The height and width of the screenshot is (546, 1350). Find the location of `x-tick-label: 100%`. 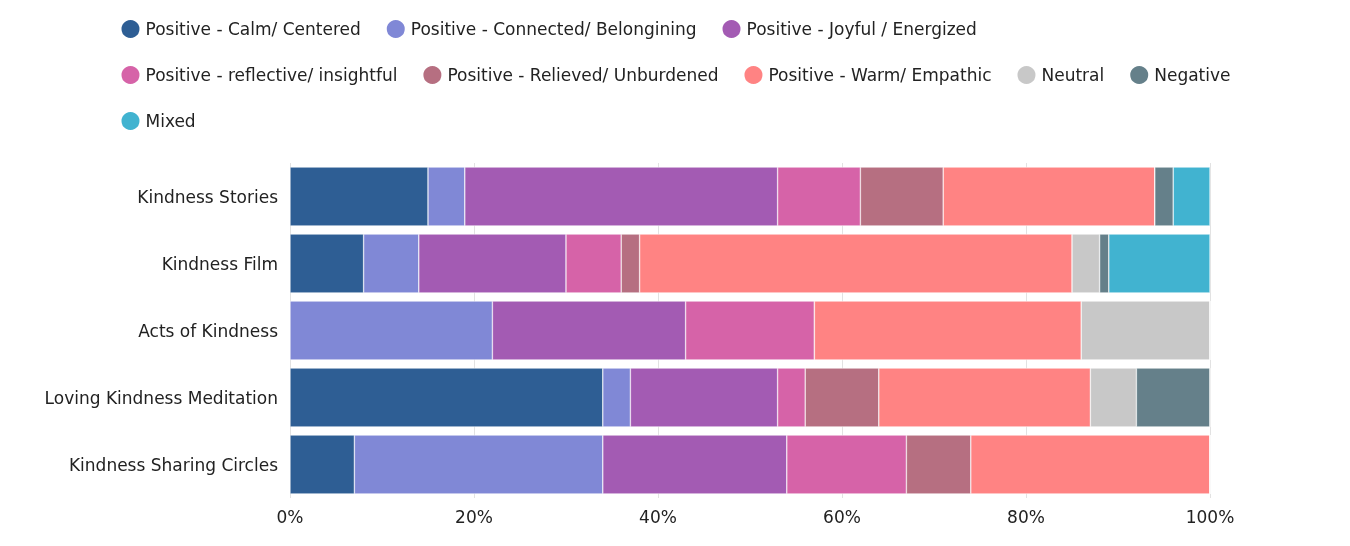

x-tick-label: 100% is located at coordinates (1210, 516).